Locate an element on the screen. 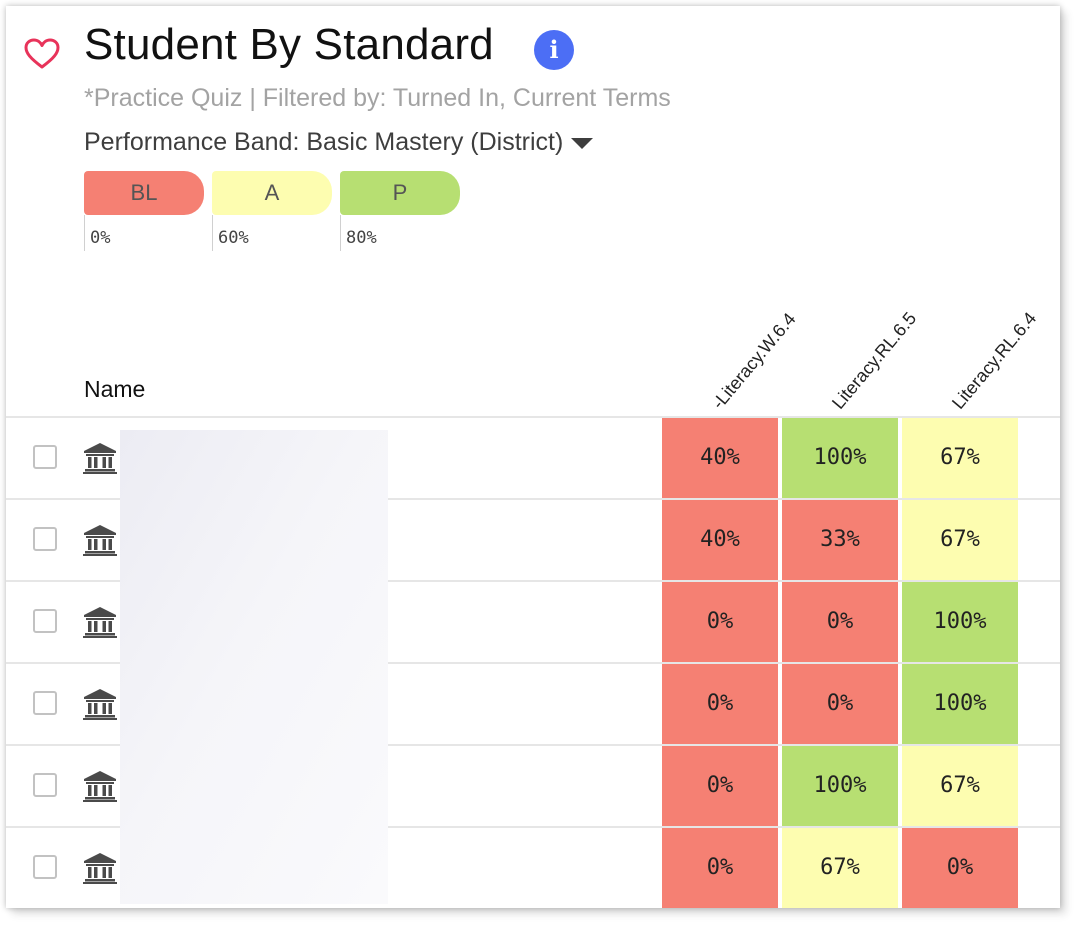  legend-threshold: 80% is located at coordinates (361, 238).